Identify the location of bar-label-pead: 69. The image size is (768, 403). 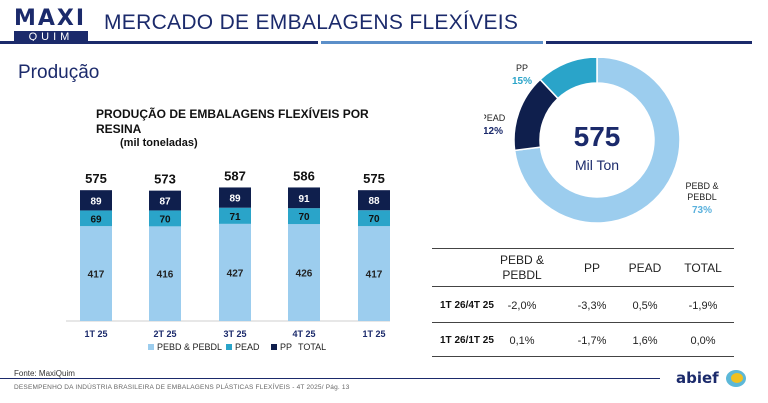
(96, 219).